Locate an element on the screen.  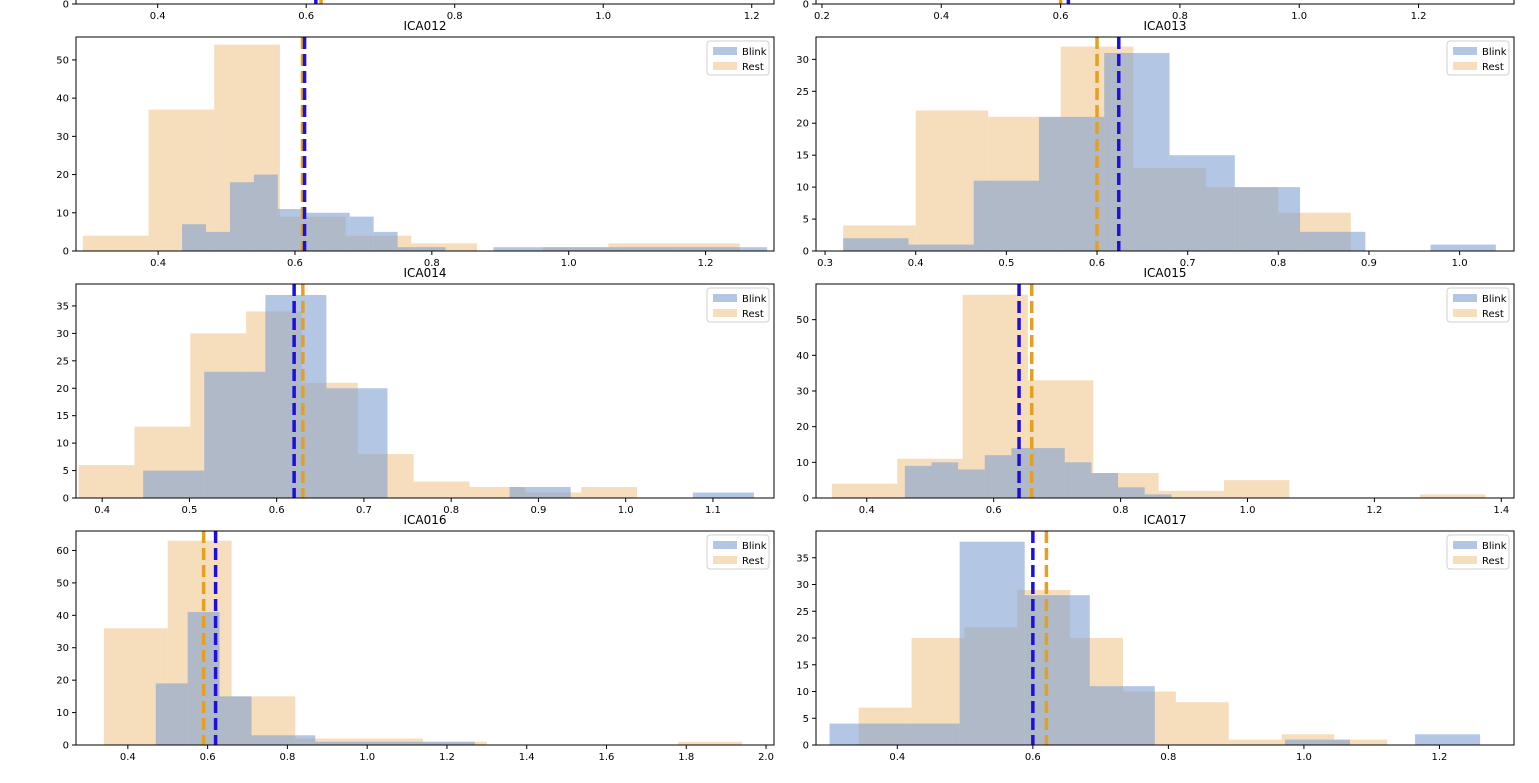
x-tick-label: 0.9 is located at coordinates (538, 510).